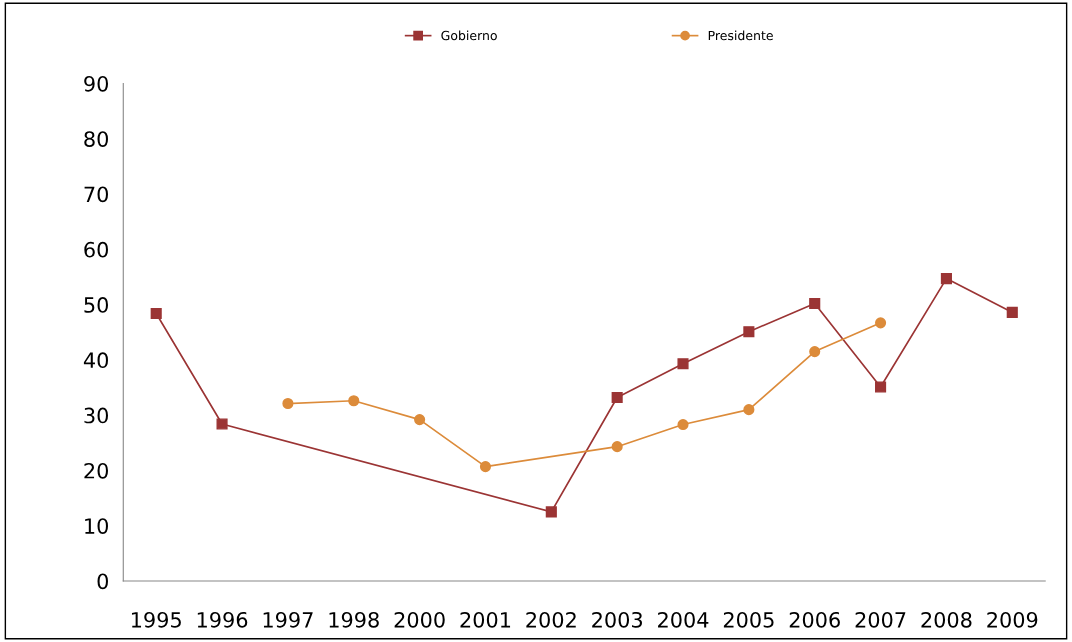 This screenshot has height=642, width=1072. I want to click on y-tick-label: 50, so click(96, 305).